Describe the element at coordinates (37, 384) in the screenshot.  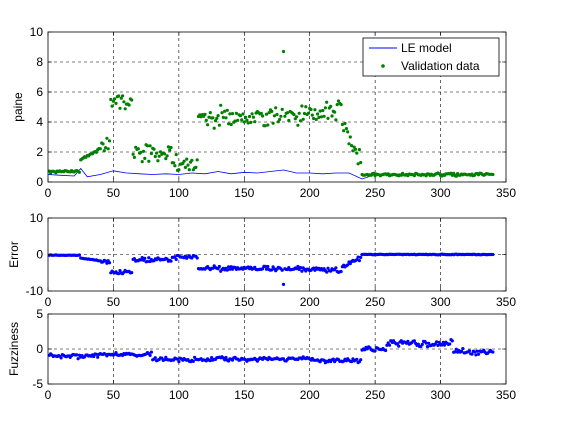
I see `y-tick-label: -5` at that location.